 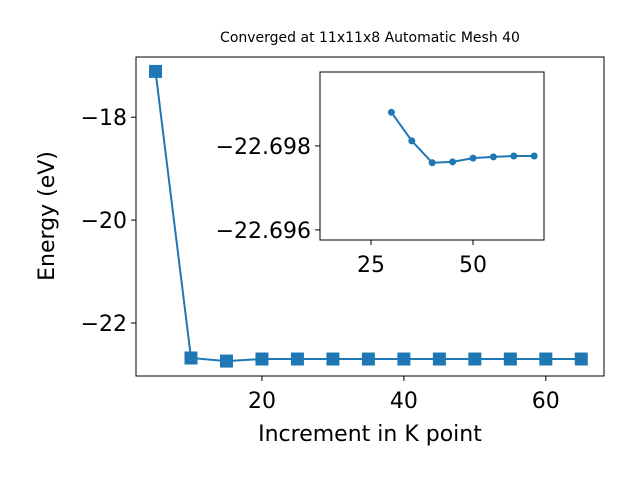 What do you see at coordinates (546, 401) in the screenshot?
I see `x-tick-label: 60` at bounding box center [546, 401].